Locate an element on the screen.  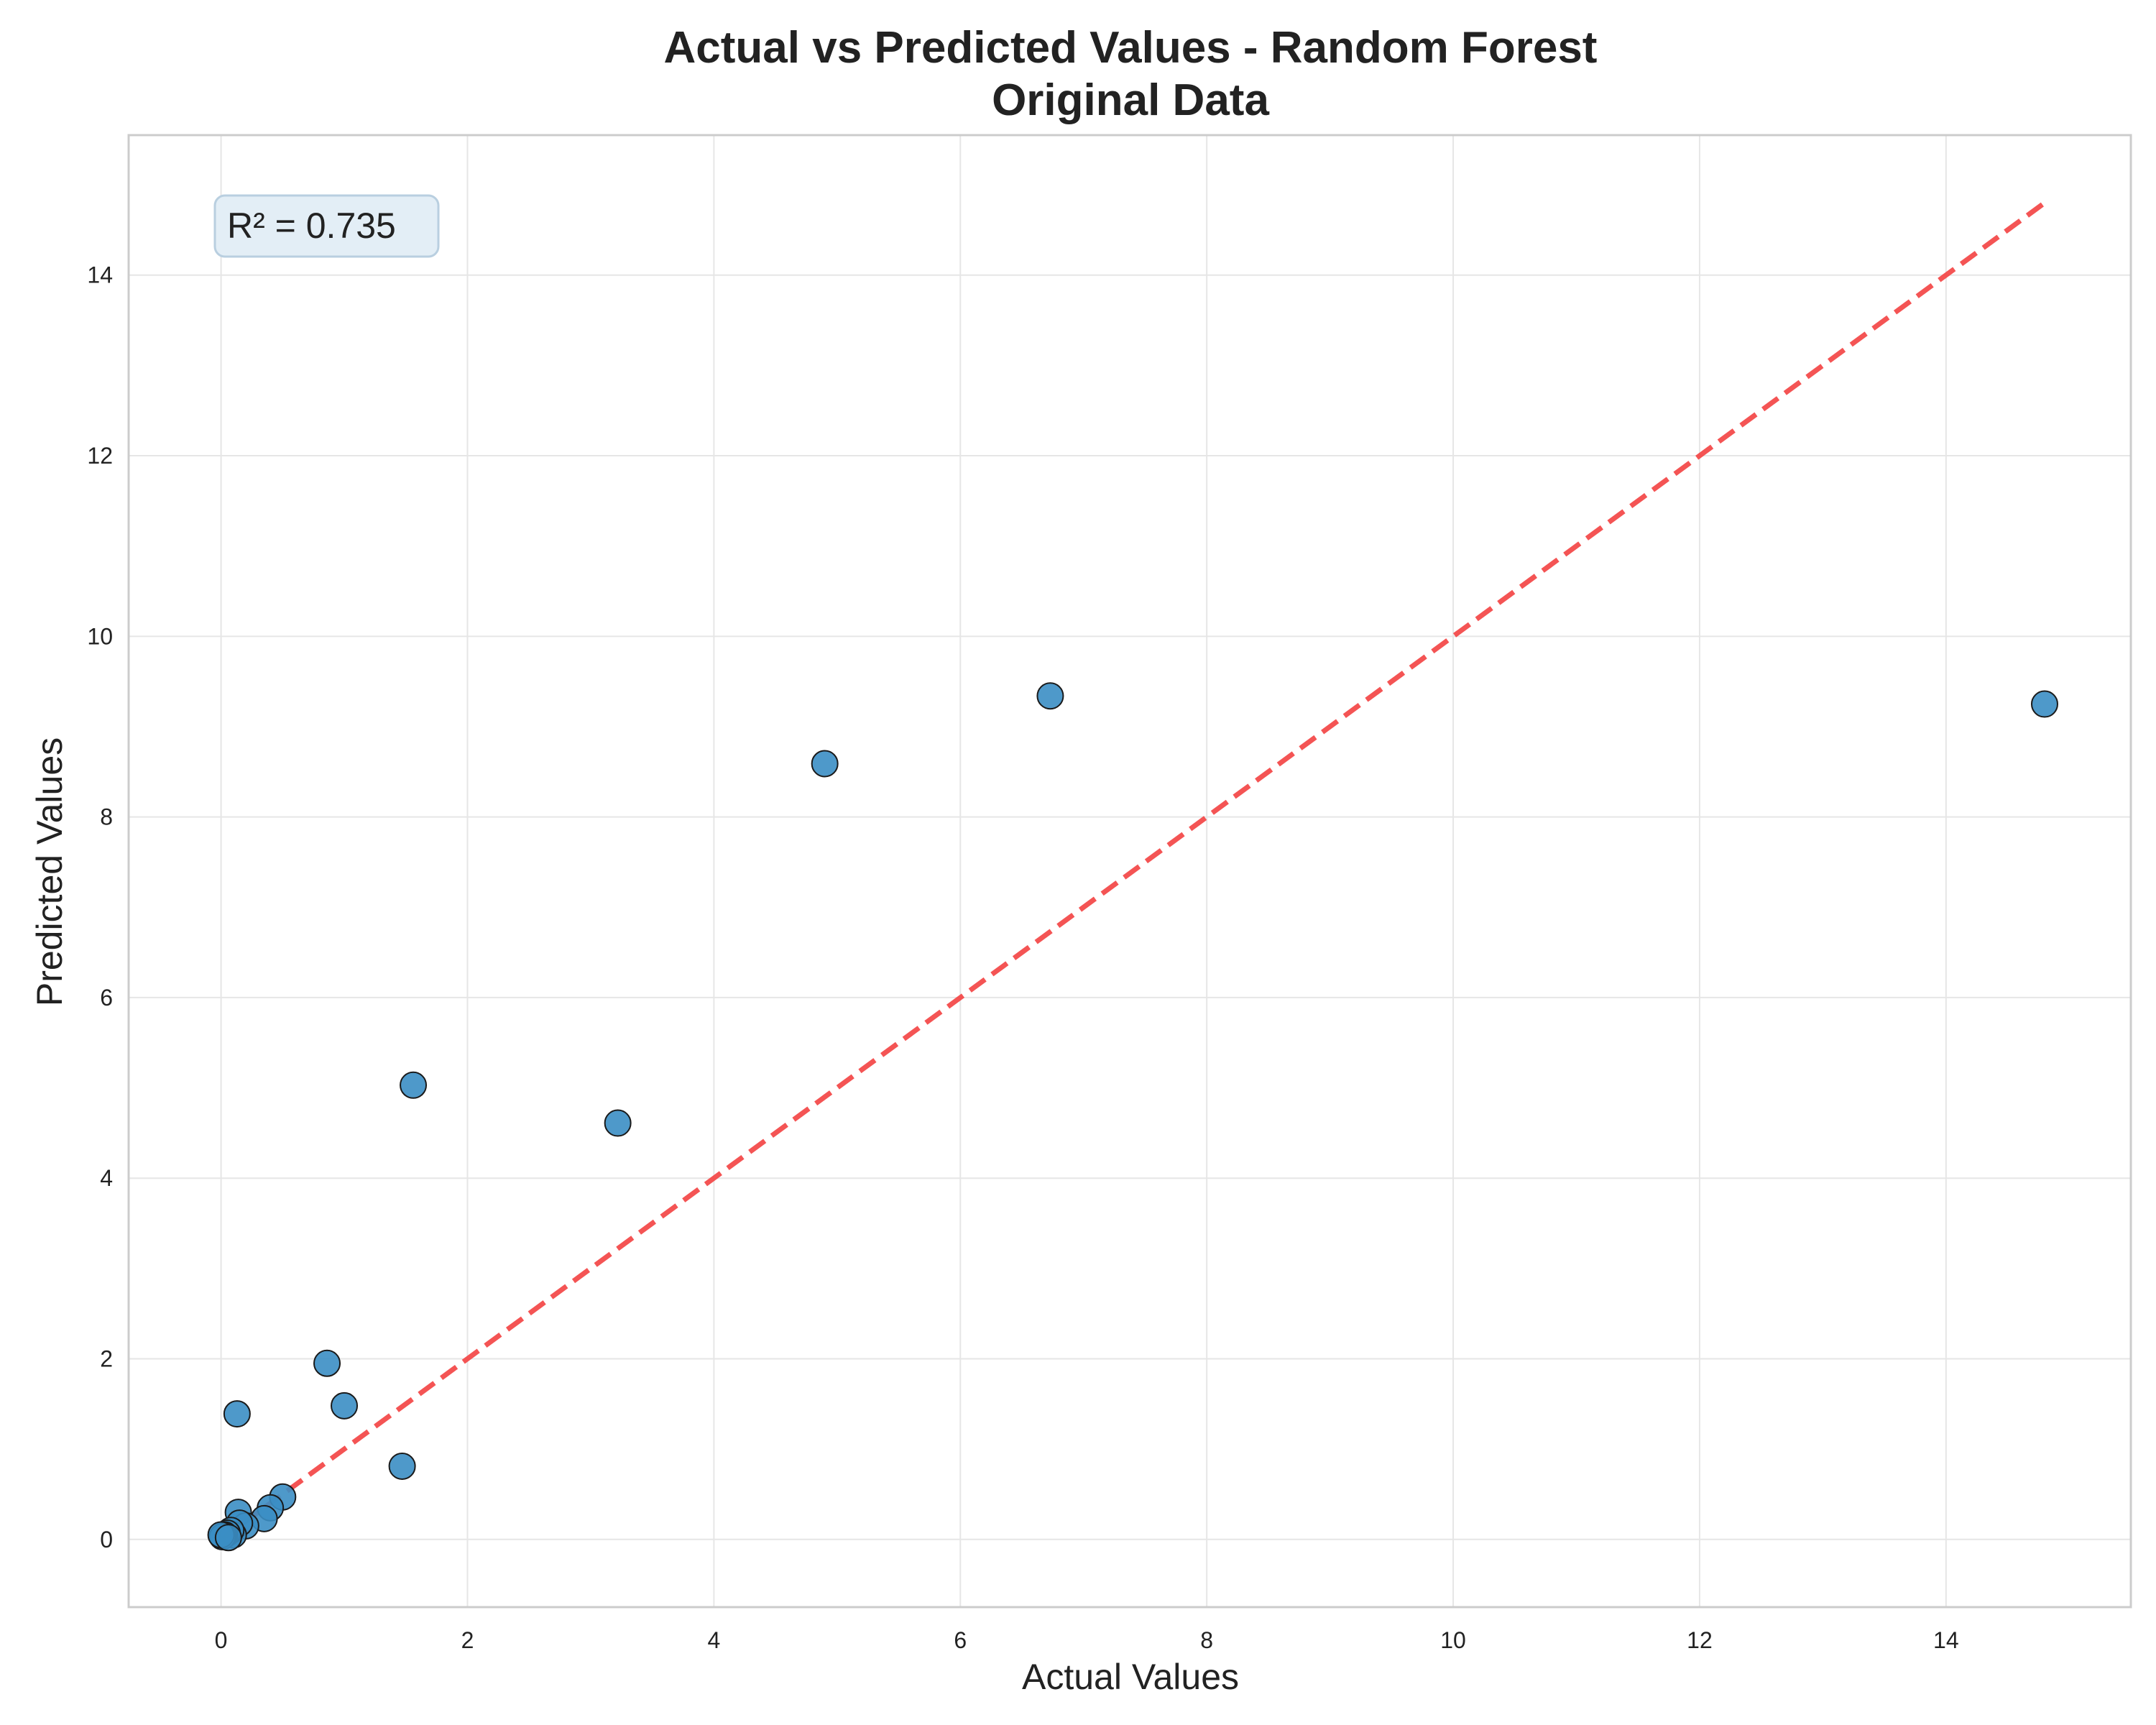
y-axis-label: Predicted Values is located at coordinates (49, 871).